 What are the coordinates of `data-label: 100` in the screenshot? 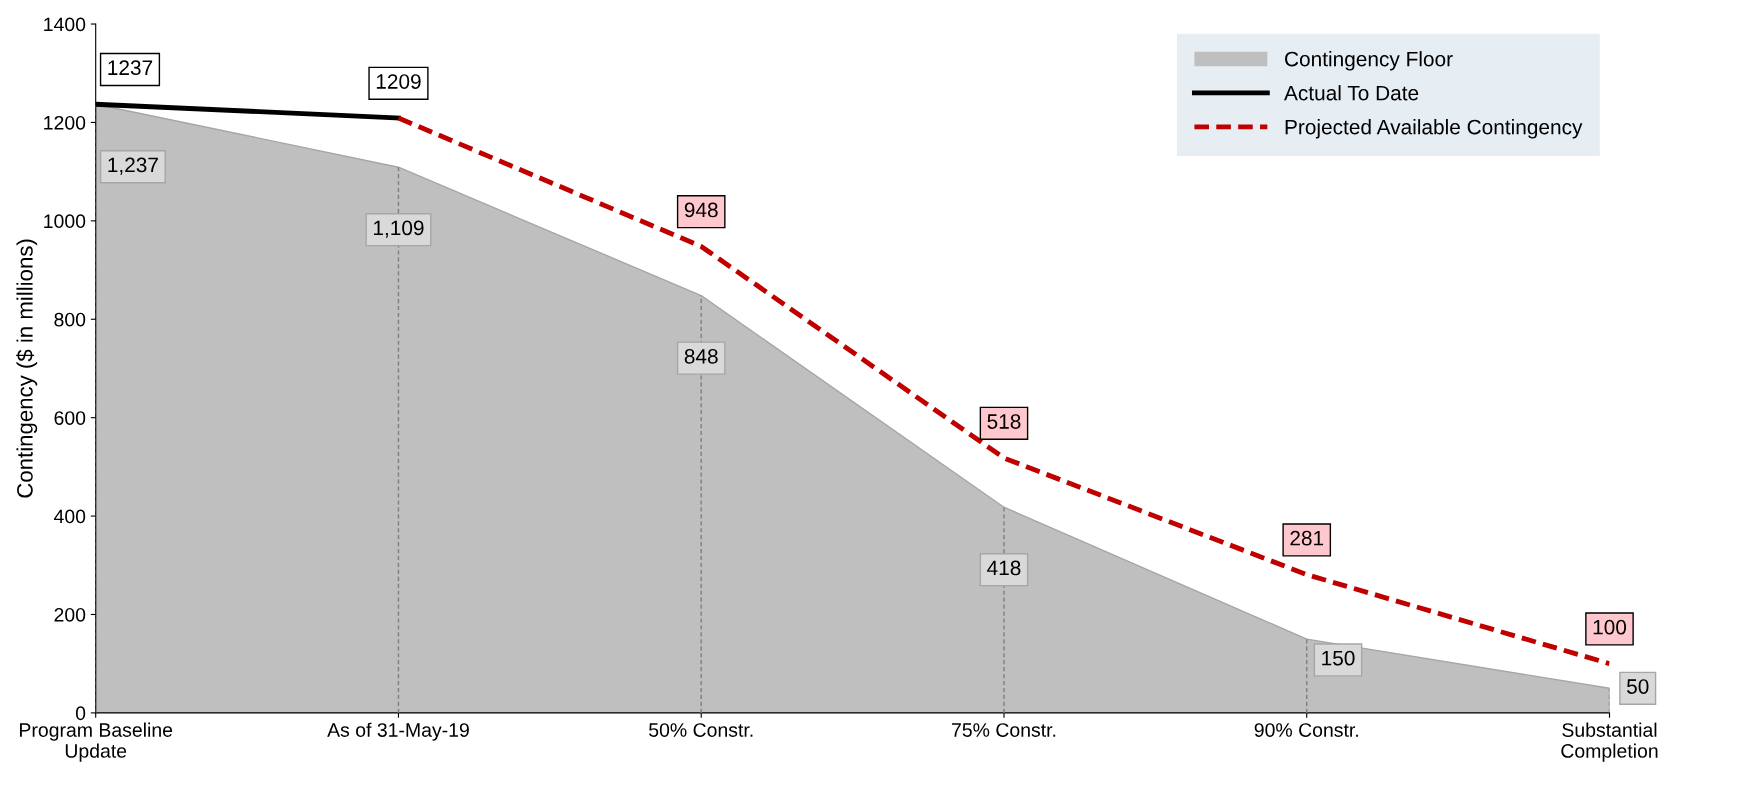 It's located at (1610, 627).